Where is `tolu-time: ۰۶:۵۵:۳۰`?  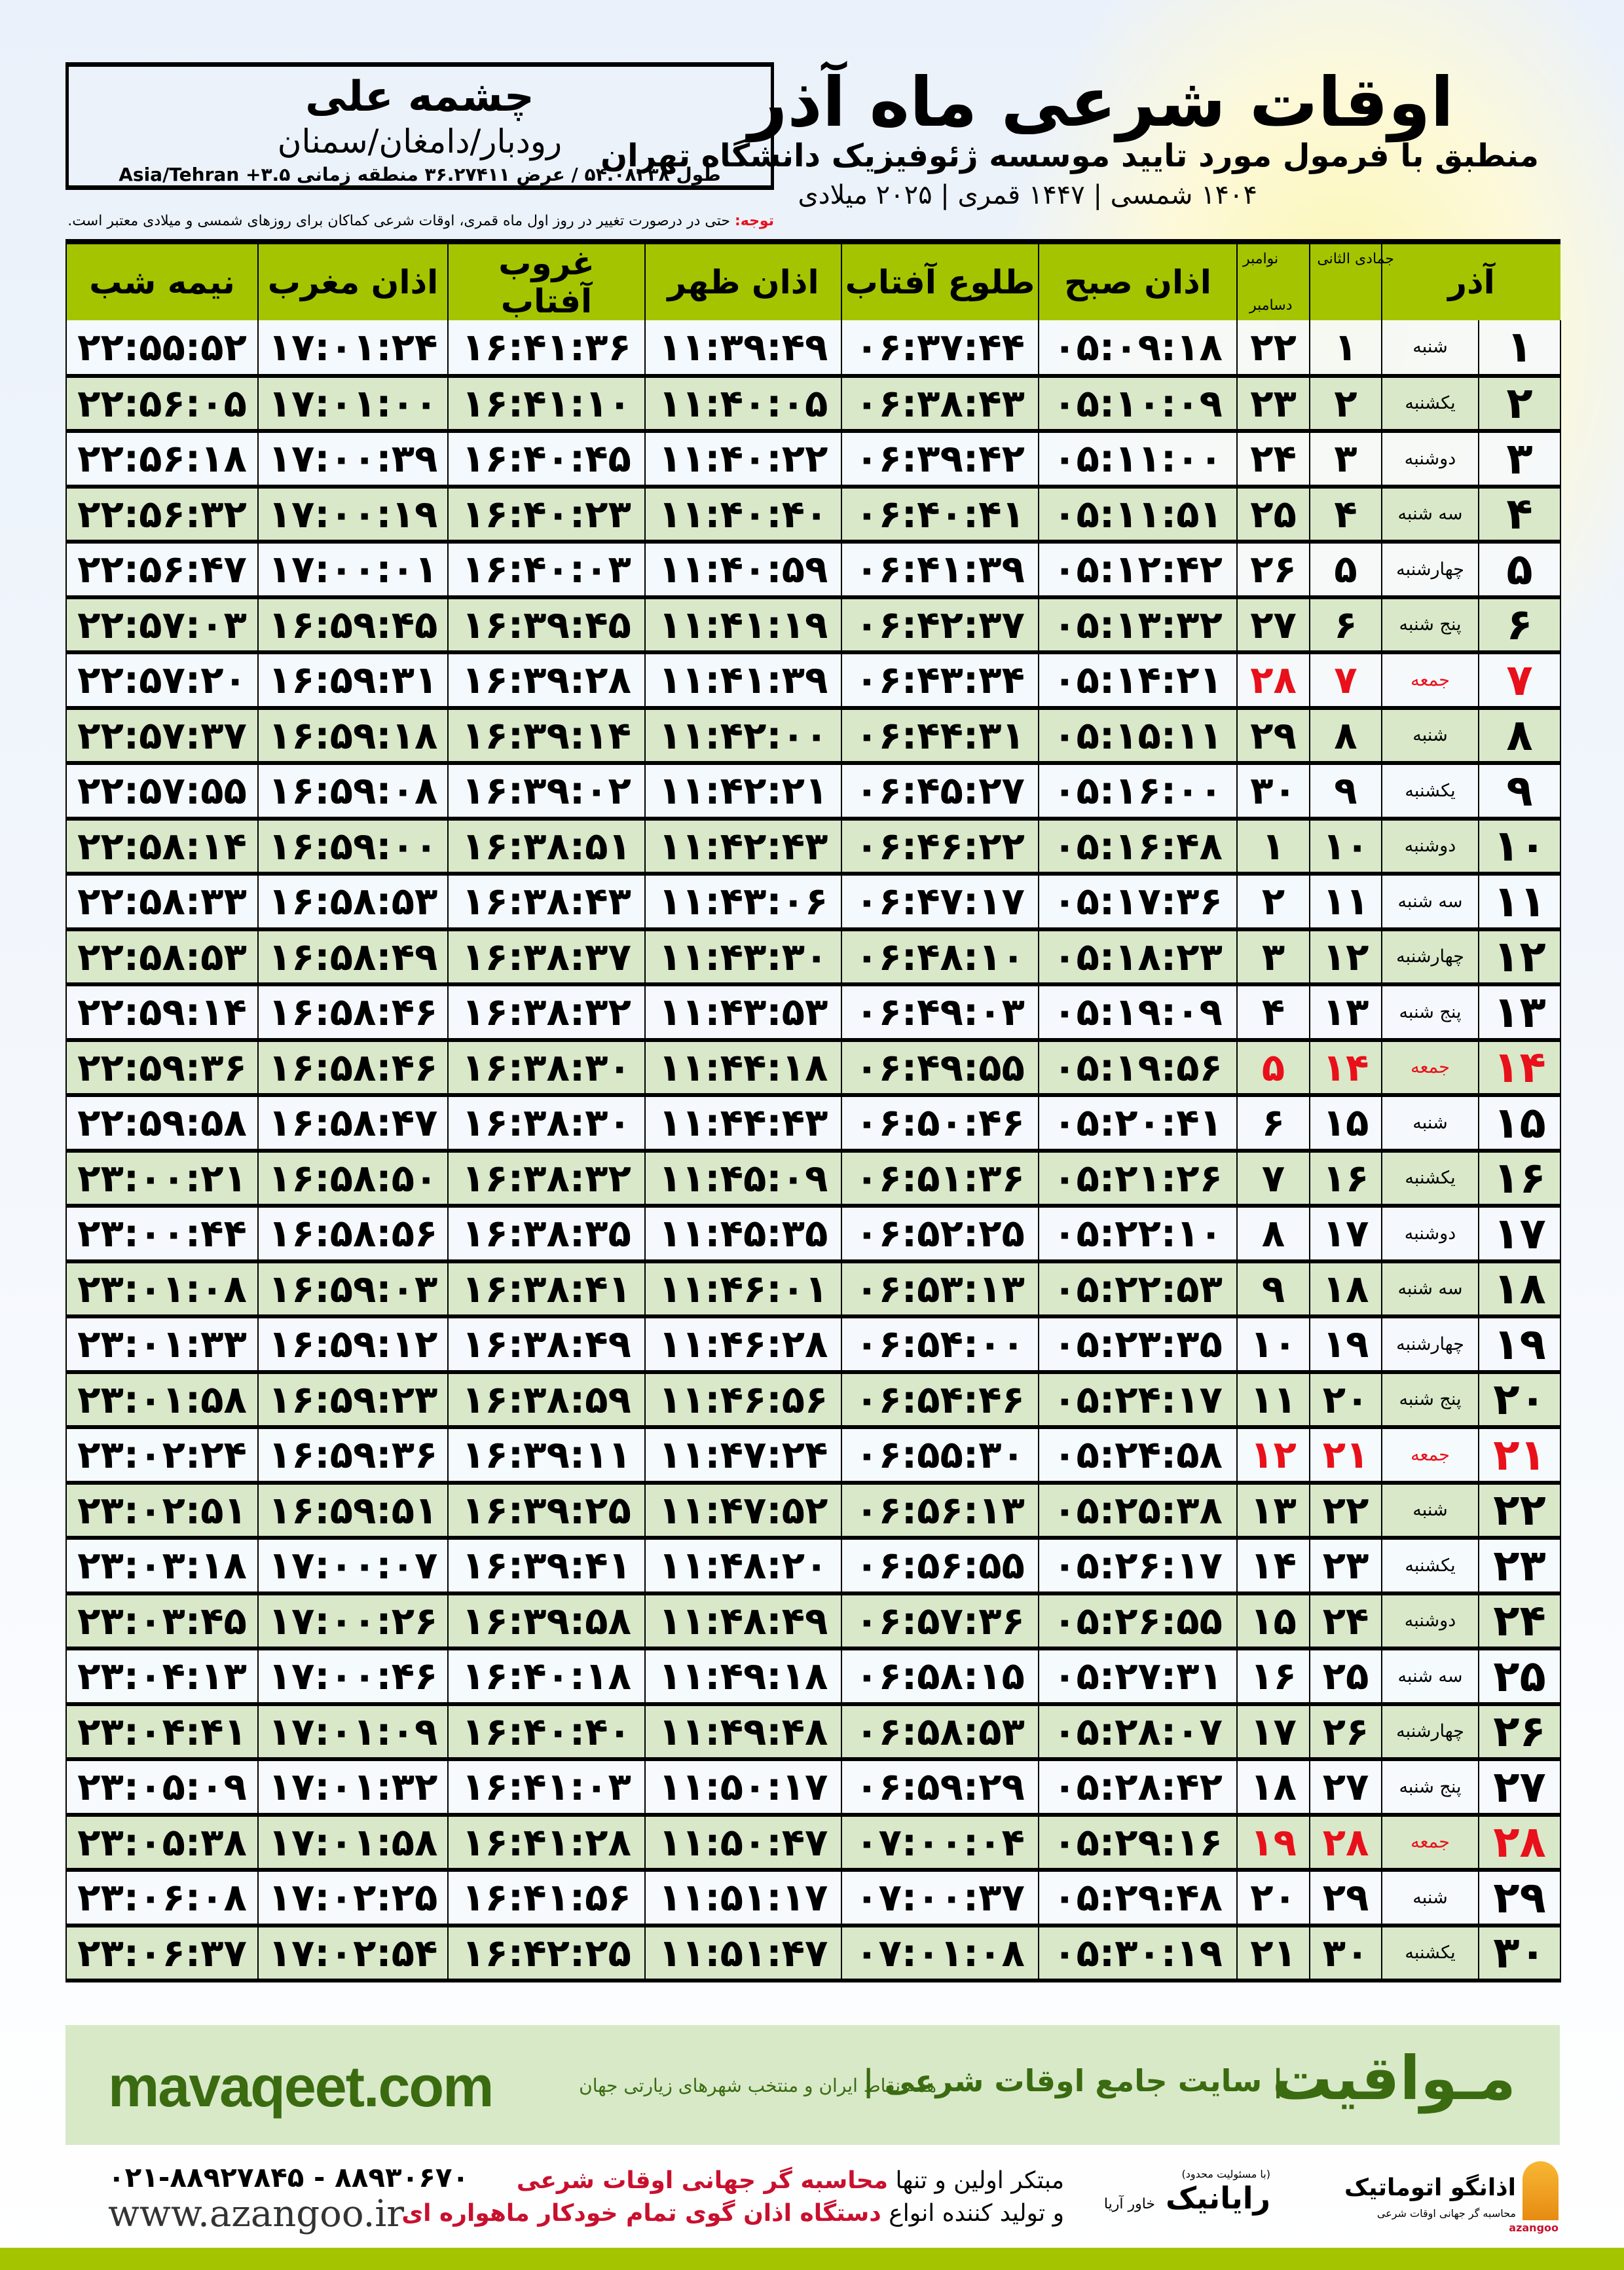 tolu-time: ۰۶:۵۵:۳۰ is located at coordinates (940, 1456).